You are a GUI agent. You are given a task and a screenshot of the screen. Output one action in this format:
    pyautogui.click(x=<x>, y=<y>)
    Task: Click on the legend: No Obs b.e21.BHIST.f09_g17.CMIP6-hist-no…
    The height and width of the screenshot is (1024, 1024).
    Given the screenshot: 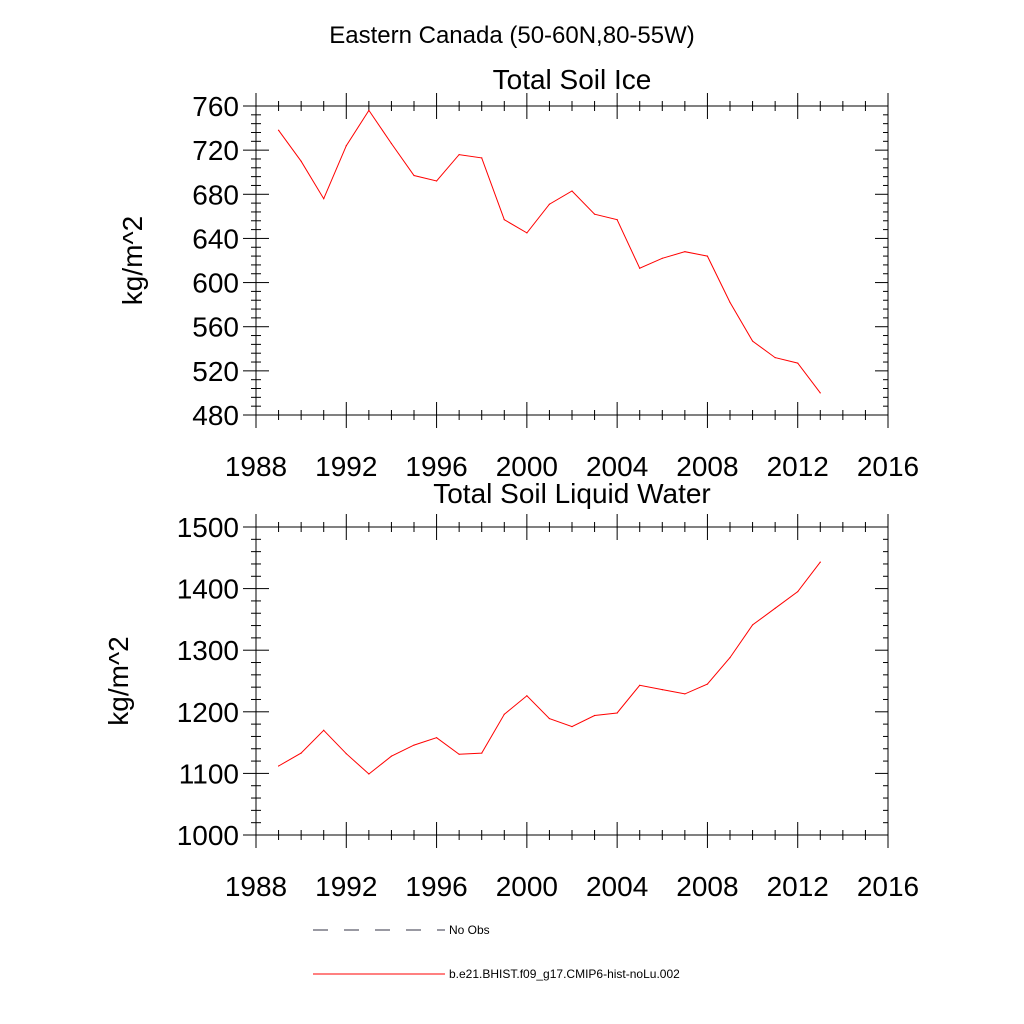 What is the action you would take?
    pyautogui.click(x=496, y=952)
    